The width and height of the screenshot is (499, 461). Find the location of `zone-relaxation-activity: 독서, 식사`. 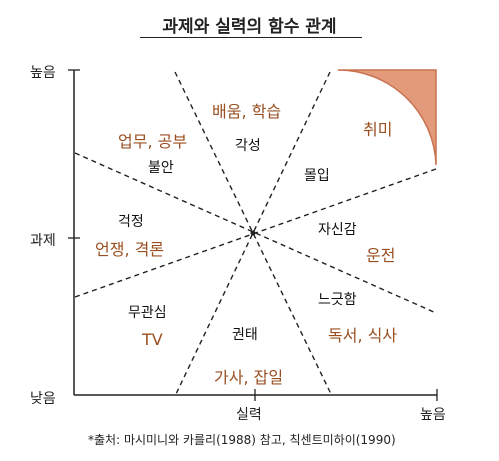

zone-relaxation-activity: 독서, 식사 is located at coordinates (363, 335).